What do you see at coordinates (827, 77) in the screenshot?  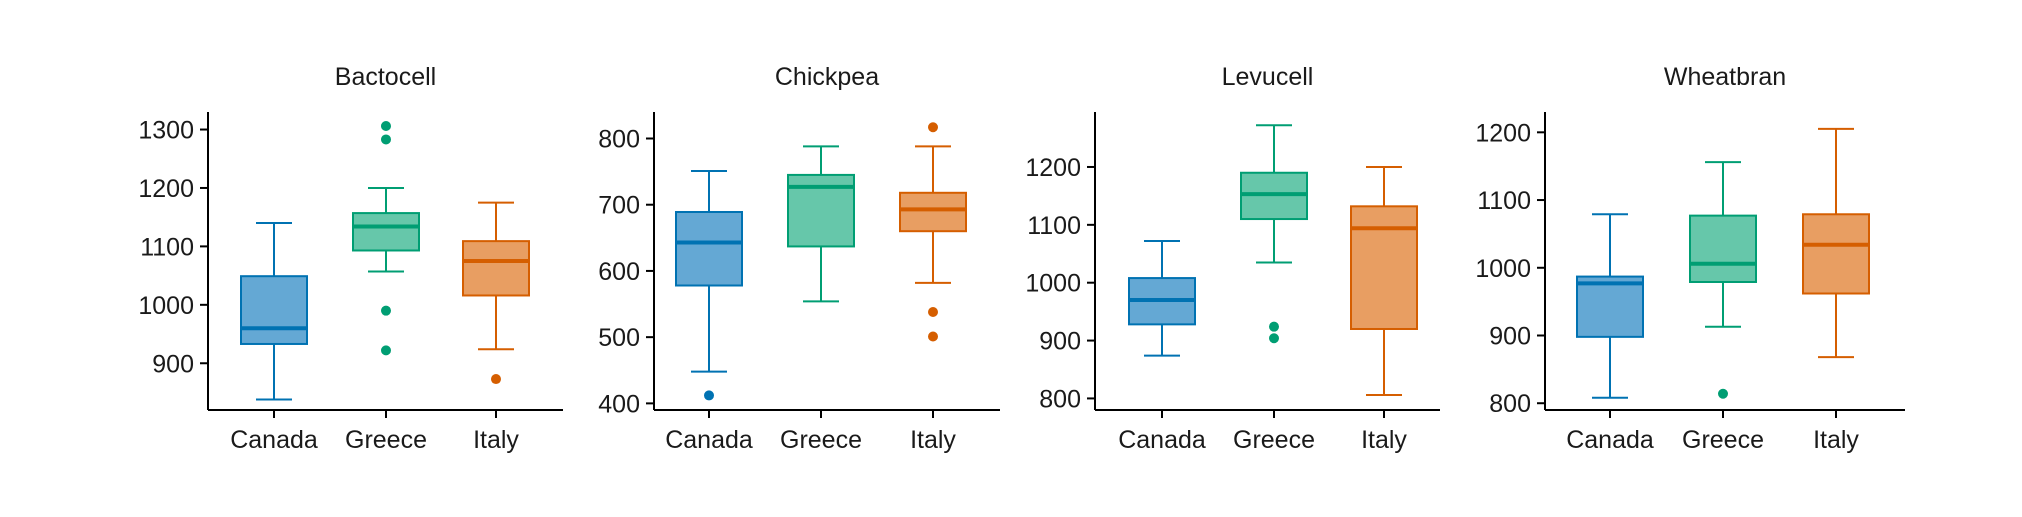 I see `panel-title: Chickpea` at bounding box center [827, 77].